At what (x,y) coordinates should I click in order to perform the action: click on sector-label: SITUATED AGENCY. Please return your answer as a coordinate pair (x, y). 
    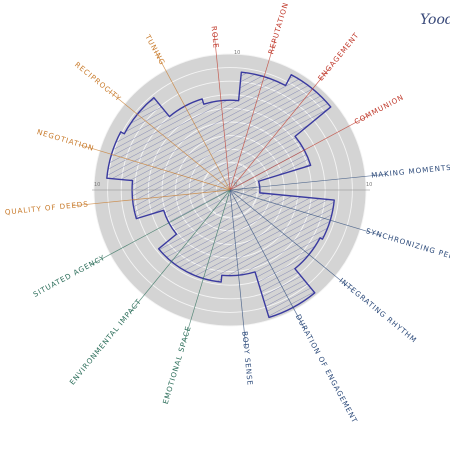
    Looking at the image, I should click on (69, 276).